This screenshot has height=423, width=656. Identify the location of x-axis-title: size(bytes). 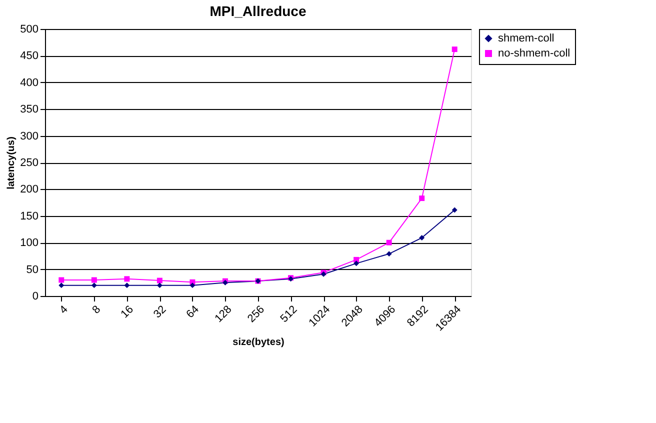
(258, 342).